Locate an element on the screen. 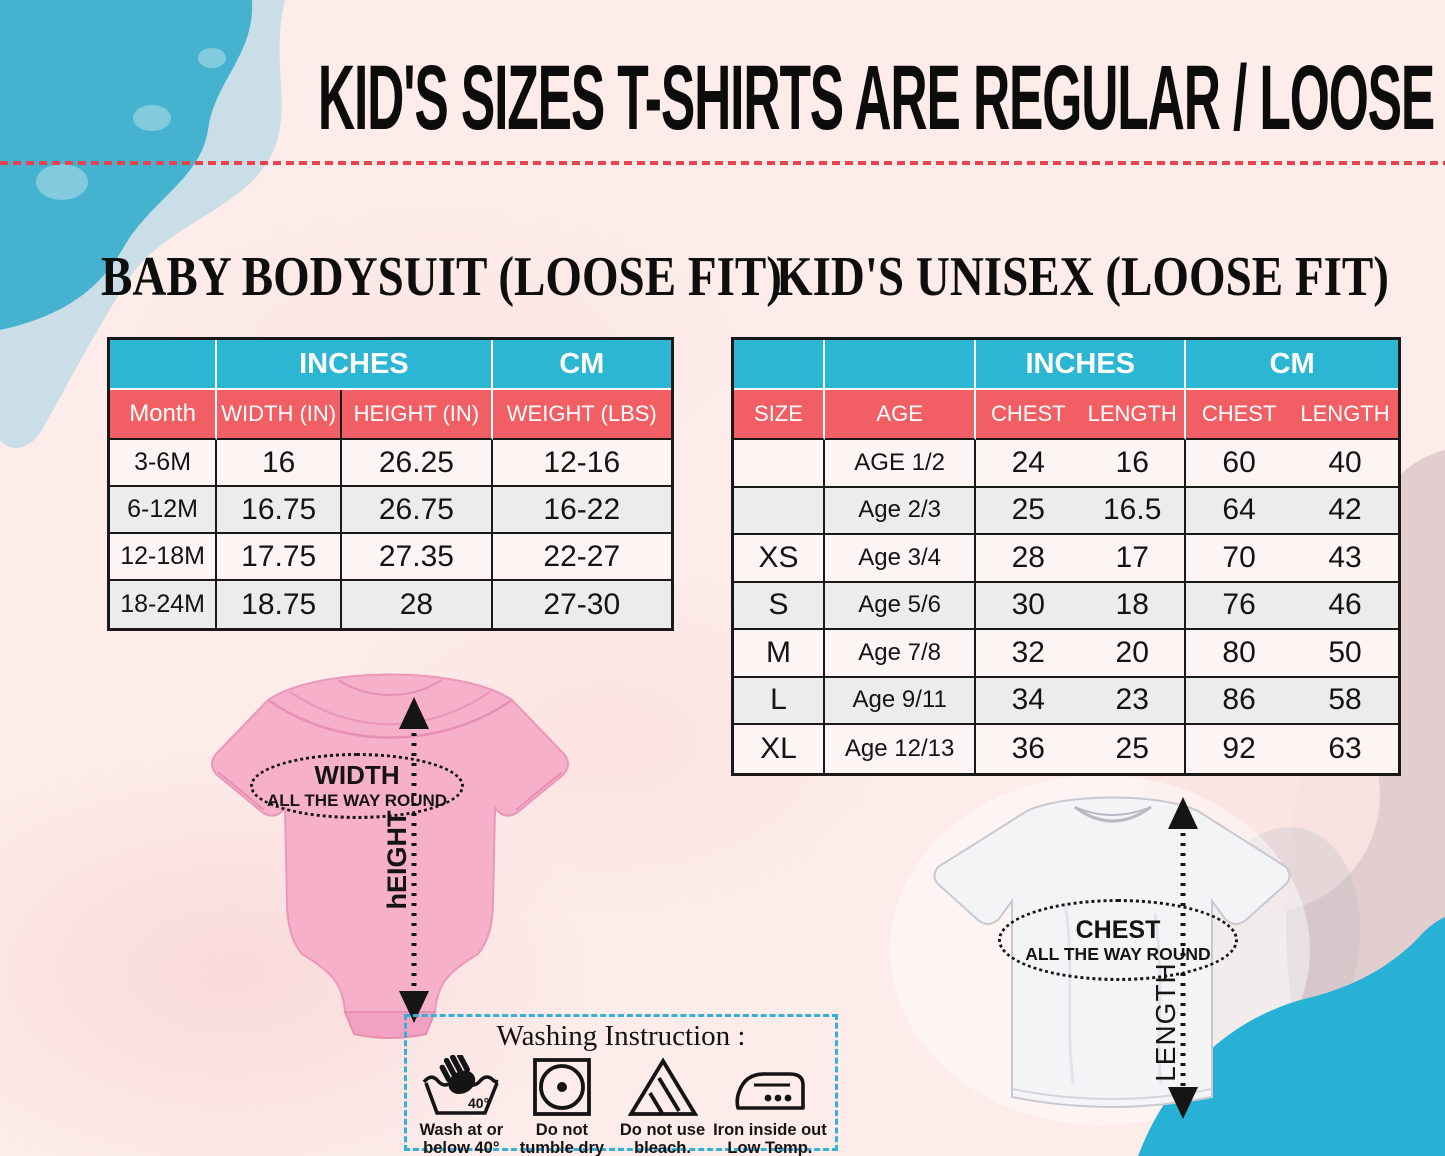 Image resolution: width=1445 pixels, height=1156 pixels. cm-columns-header: CHEST LENGTH is located at coordinates (1292, 415).